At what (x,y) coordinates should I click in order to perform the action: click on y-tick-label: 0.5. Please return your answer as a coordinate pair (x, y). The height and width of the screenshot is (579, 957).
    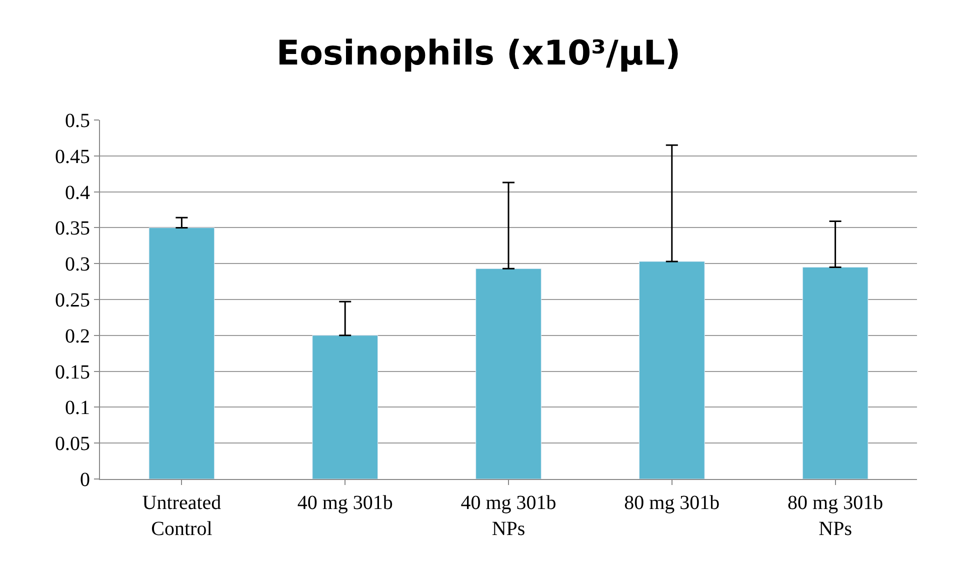
    Looking at the image, I should click on (77, 121).